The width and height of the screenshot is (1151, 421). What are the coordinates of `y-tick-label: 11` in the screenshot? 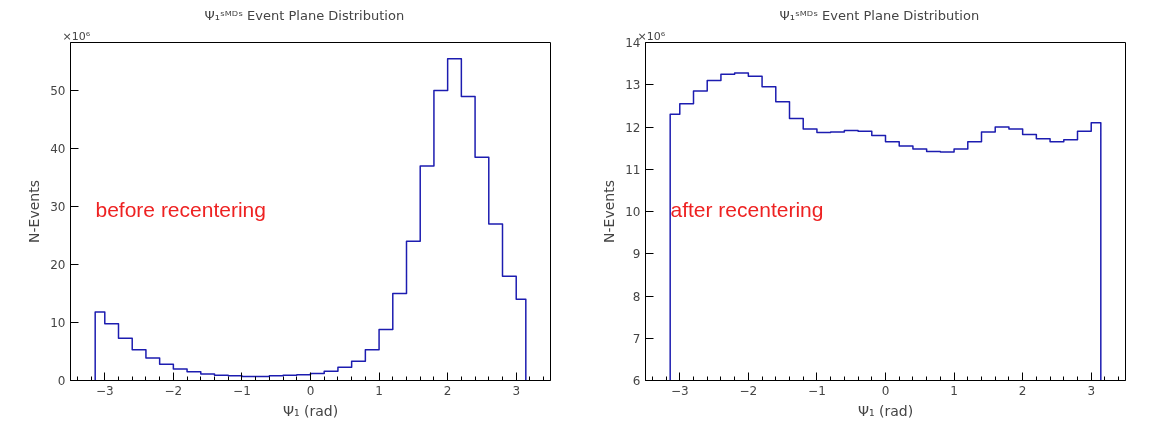 It's located at (633, 169).